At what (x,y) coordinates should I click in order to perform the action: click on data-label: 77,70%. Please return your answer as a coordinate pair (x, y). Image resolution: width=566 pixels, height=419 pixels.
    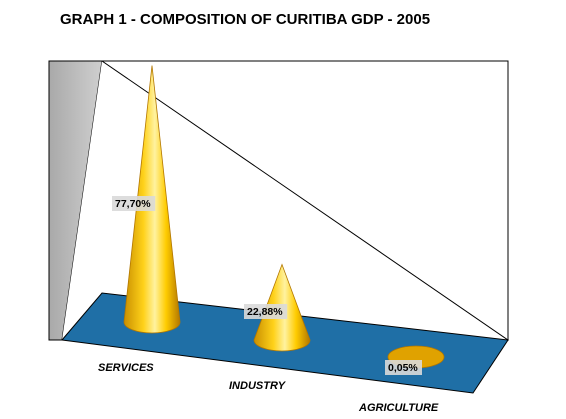
    Looking at the image, I should click on (133, 204).